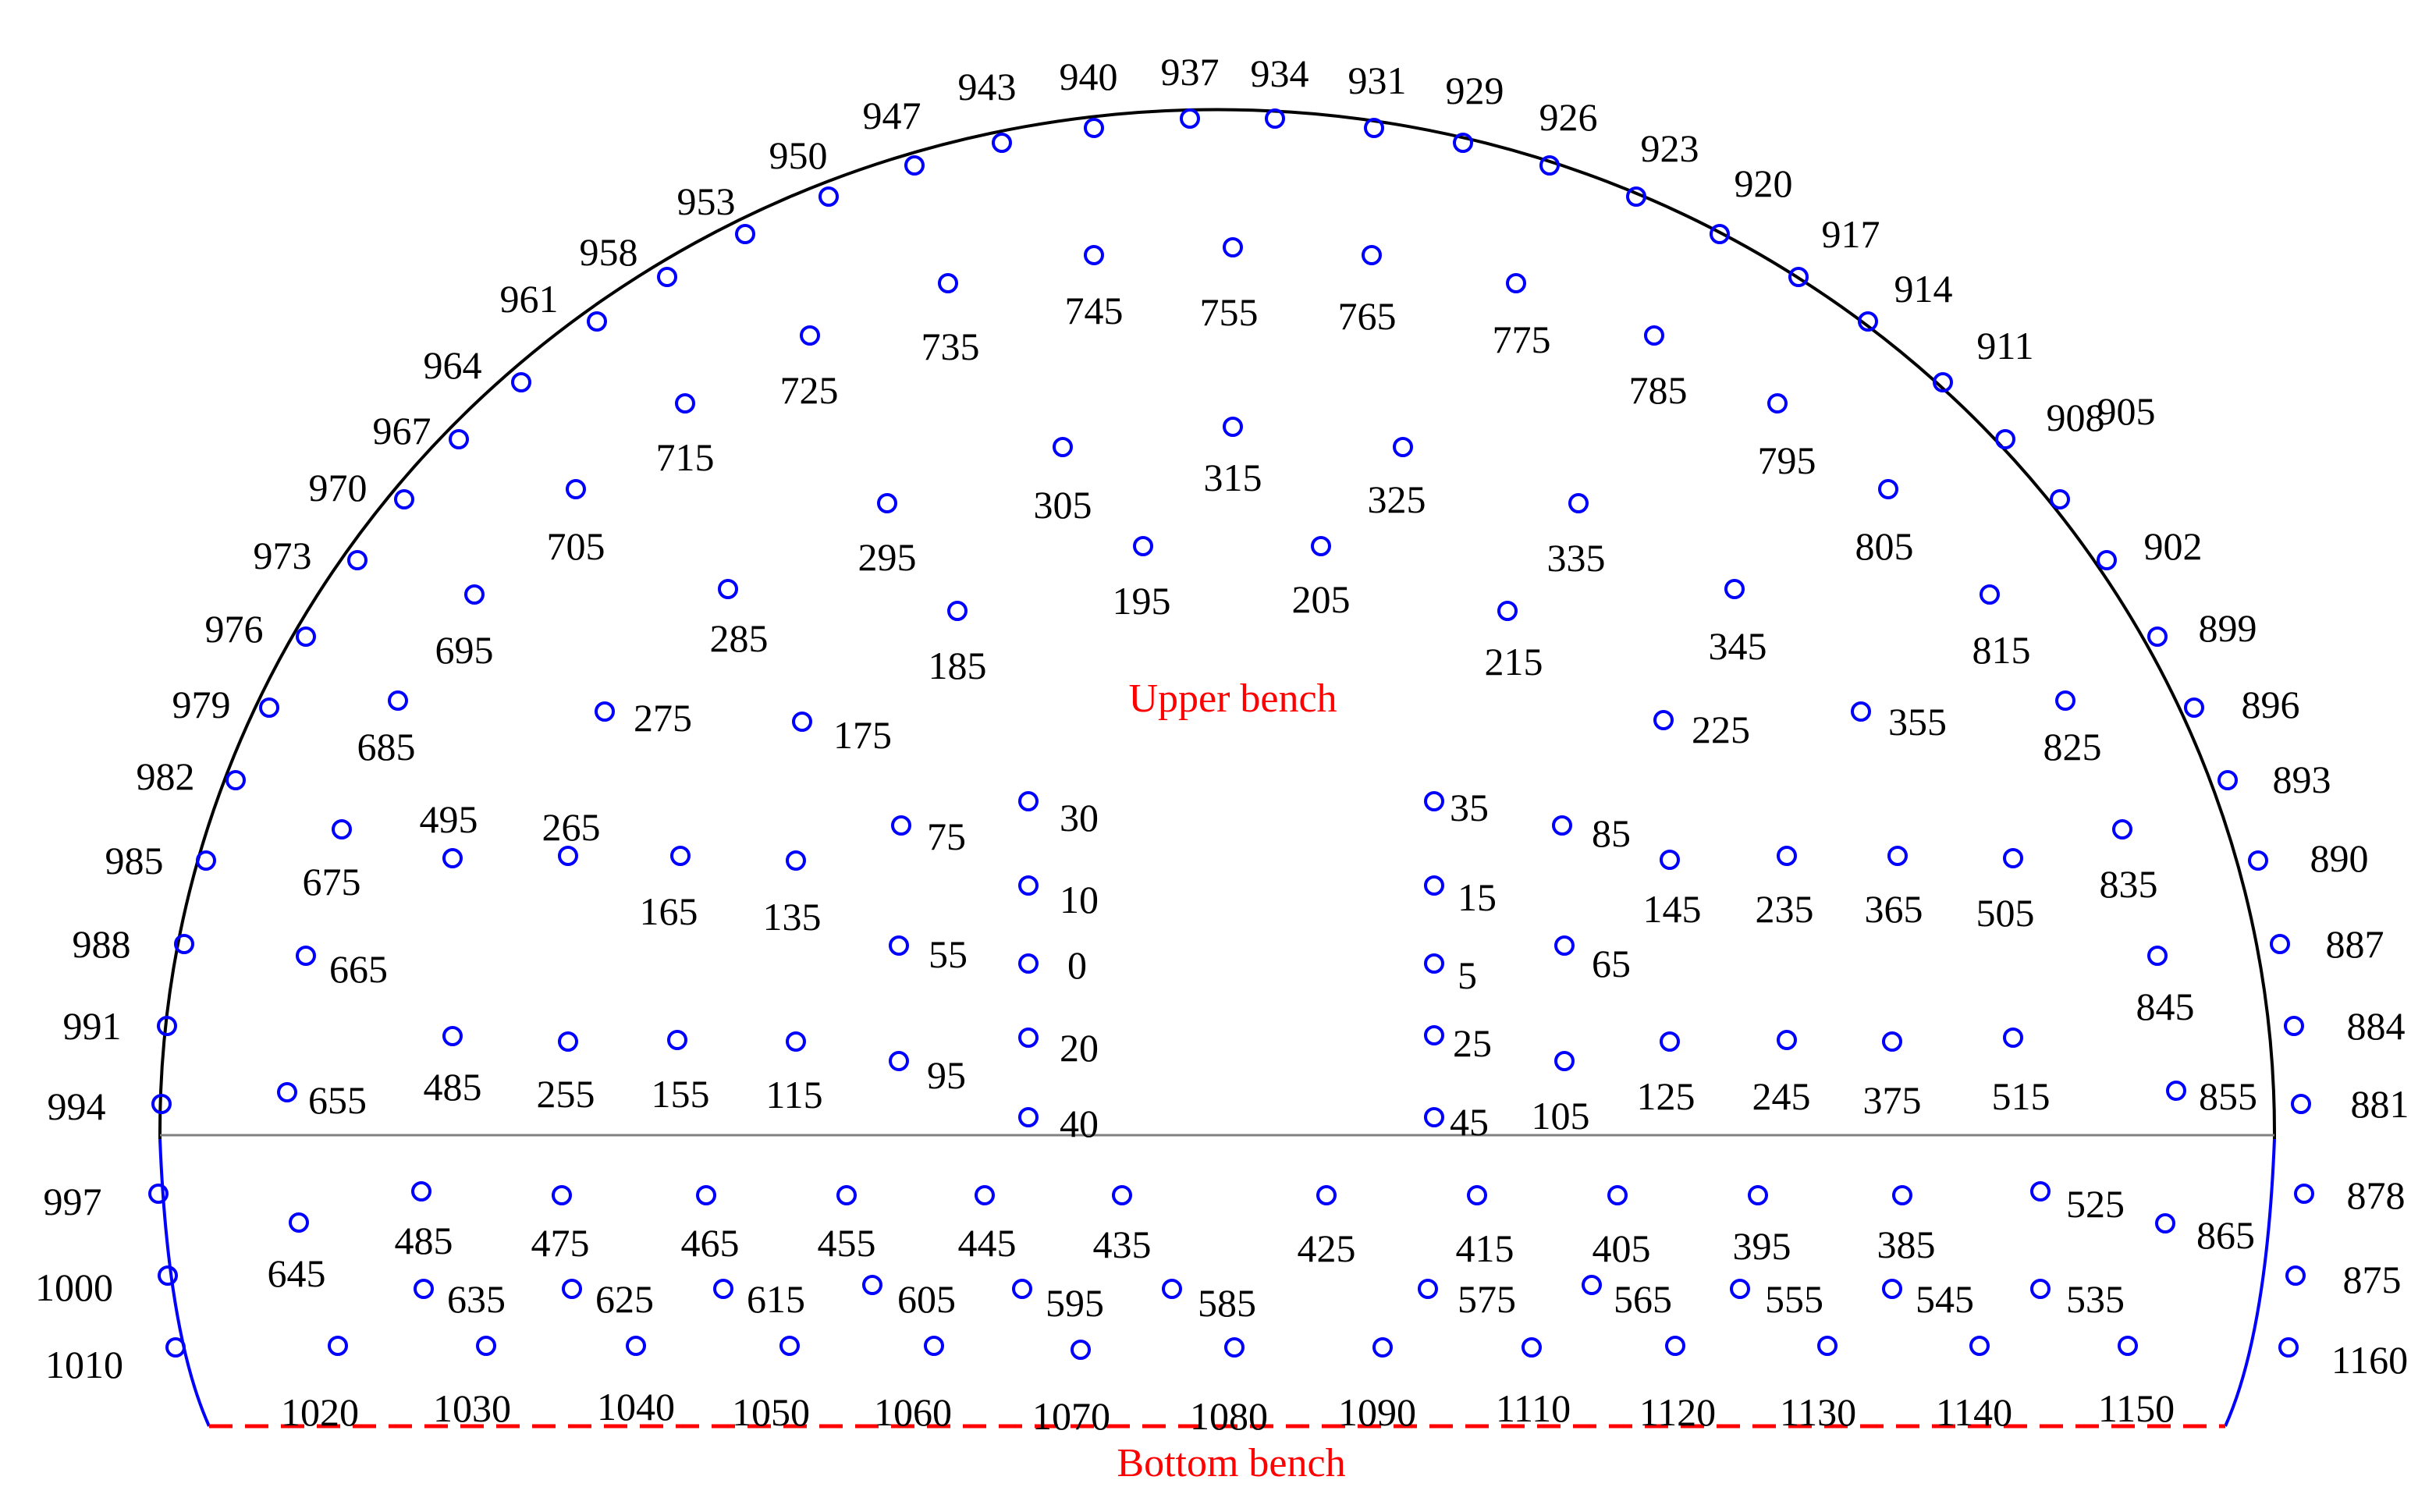 The height and width of the screenshot is (1512, 2411). I want to click on hole-label: 896, so click(2271, 704).